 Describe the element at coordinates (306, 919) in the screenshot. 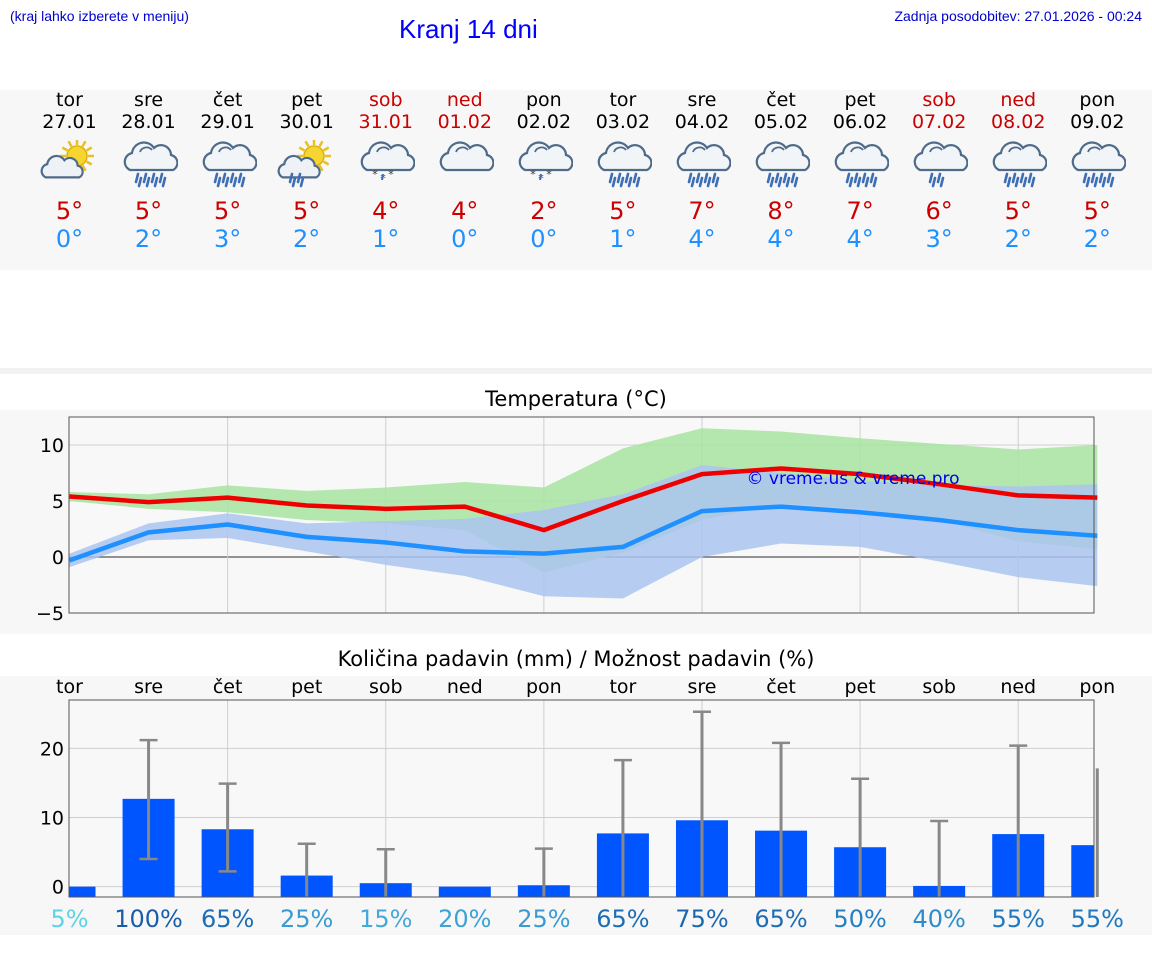

I see `precipitation-probability: 25%` at that location.